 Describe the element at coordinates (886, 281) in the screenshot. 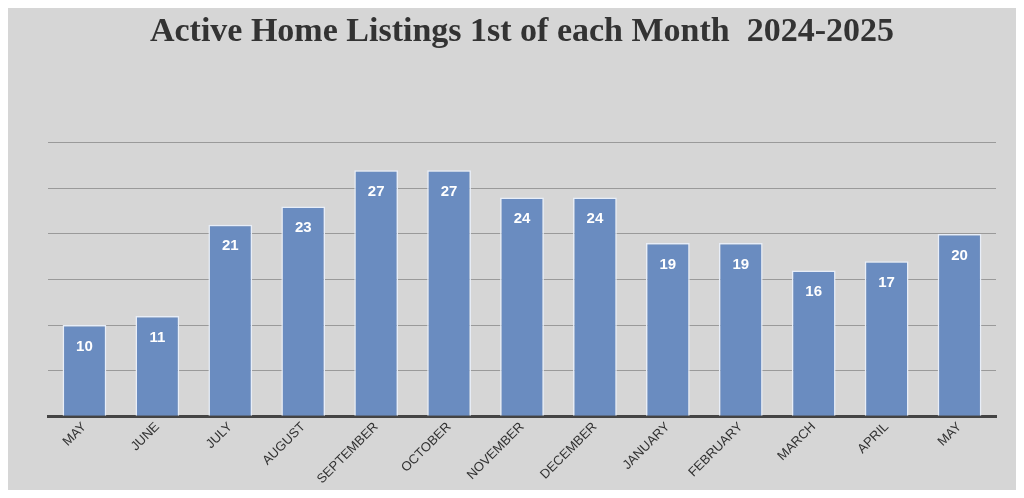

I see `data-label: 17` at that location.